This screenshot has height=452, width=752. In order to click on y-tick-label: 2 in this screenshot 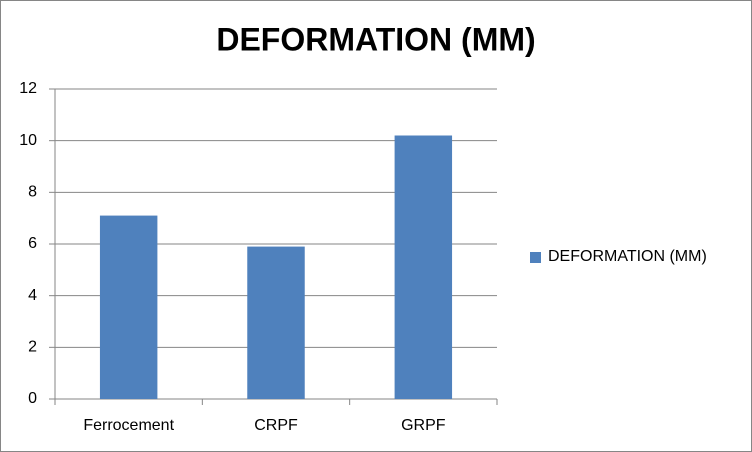, I will do `click(32, 347)`.